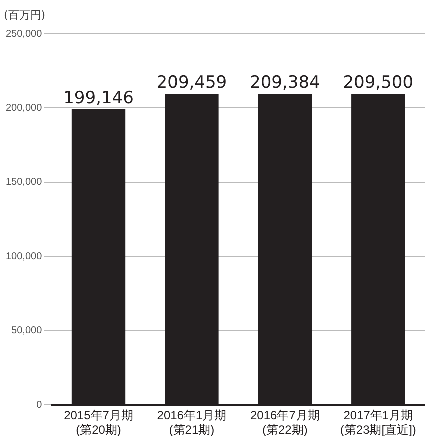  I want to click on y-tick-label: 200,000, so click(24, 108).